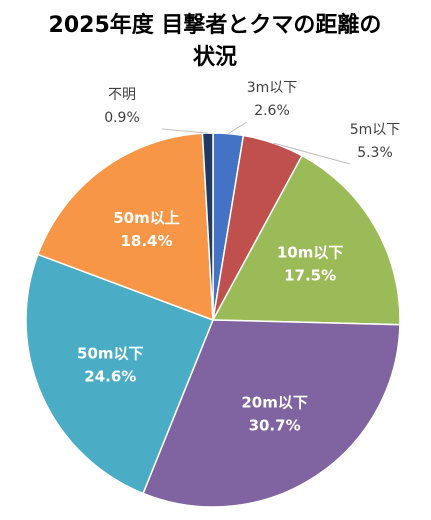  Describe the element at coordinates (122, 118) in the screenshot. I see `value-label: 0.9%` at that location.